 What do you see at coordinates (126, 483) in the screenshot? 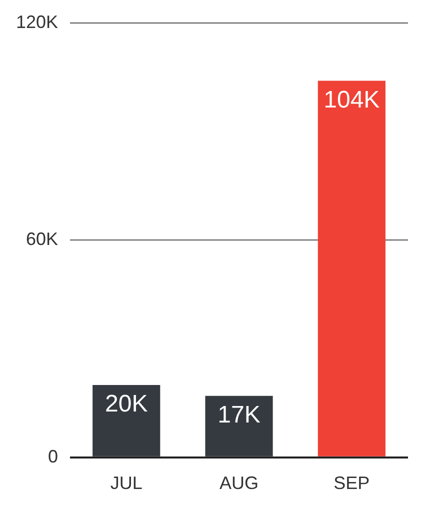
I see `x-tick-label: JUL` at bounding box center [126, 483].